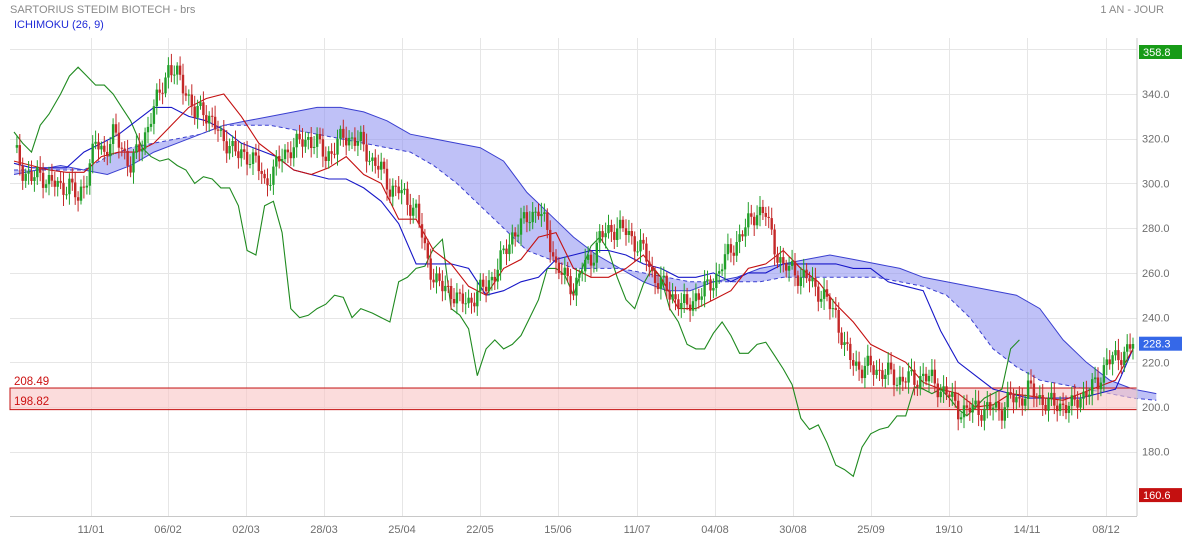  Describe the element at coordinates (1156, 319) in the screenshot. I see `y-tick-label: 240.0` at that location.